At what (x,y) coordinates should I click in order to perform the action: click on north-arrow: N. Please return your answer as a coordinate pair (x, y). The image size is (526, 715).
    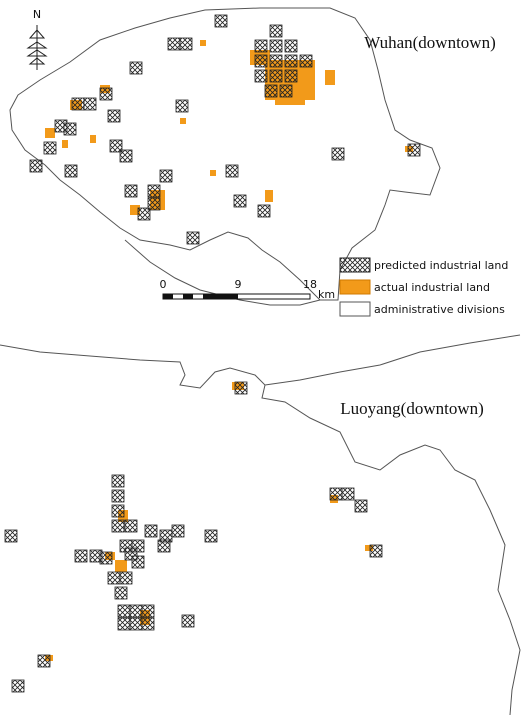
    Looking at the image, I should click on (37, 39).